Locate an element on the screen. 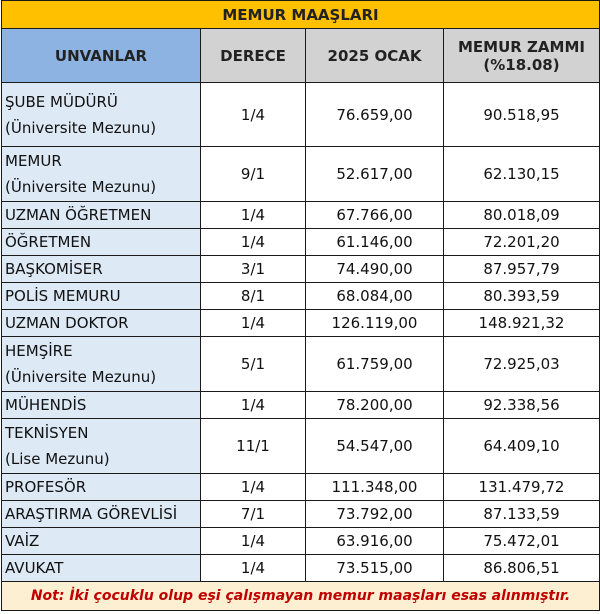 The image size is (600, 614). cell-unvan: POLİS MEMURU is located at coordinates (101, 296).